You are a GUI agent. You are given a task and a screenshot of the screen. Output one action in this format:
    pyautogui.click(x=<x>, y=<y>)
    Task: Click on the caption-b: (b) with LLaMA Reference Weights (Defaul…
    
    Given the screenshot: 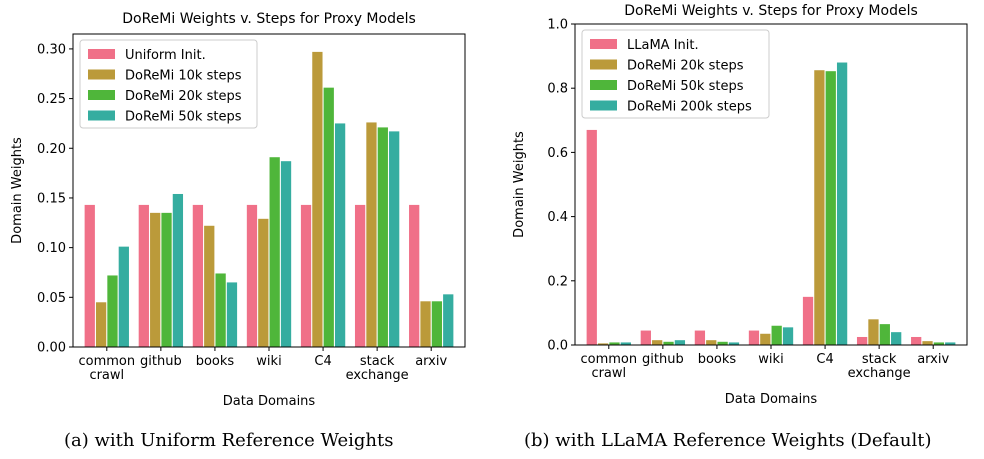 What is the action you would take?
    pyautogui.click(x=728, y=440)
    